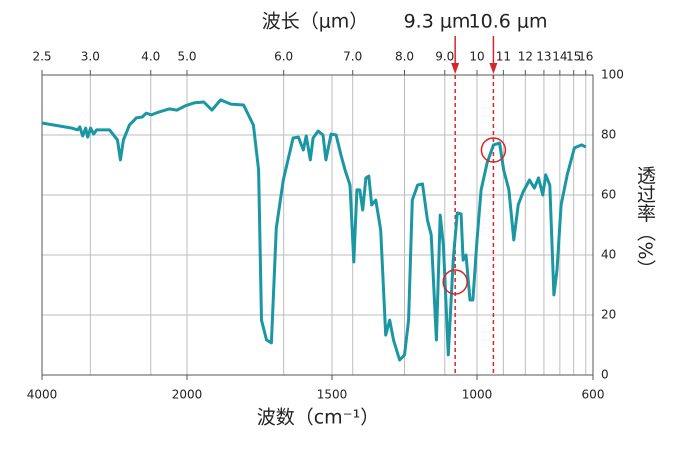 The width and height of the screenshot is (686, 452). I want to click on y-tick-label: 100, so click(612, 75).